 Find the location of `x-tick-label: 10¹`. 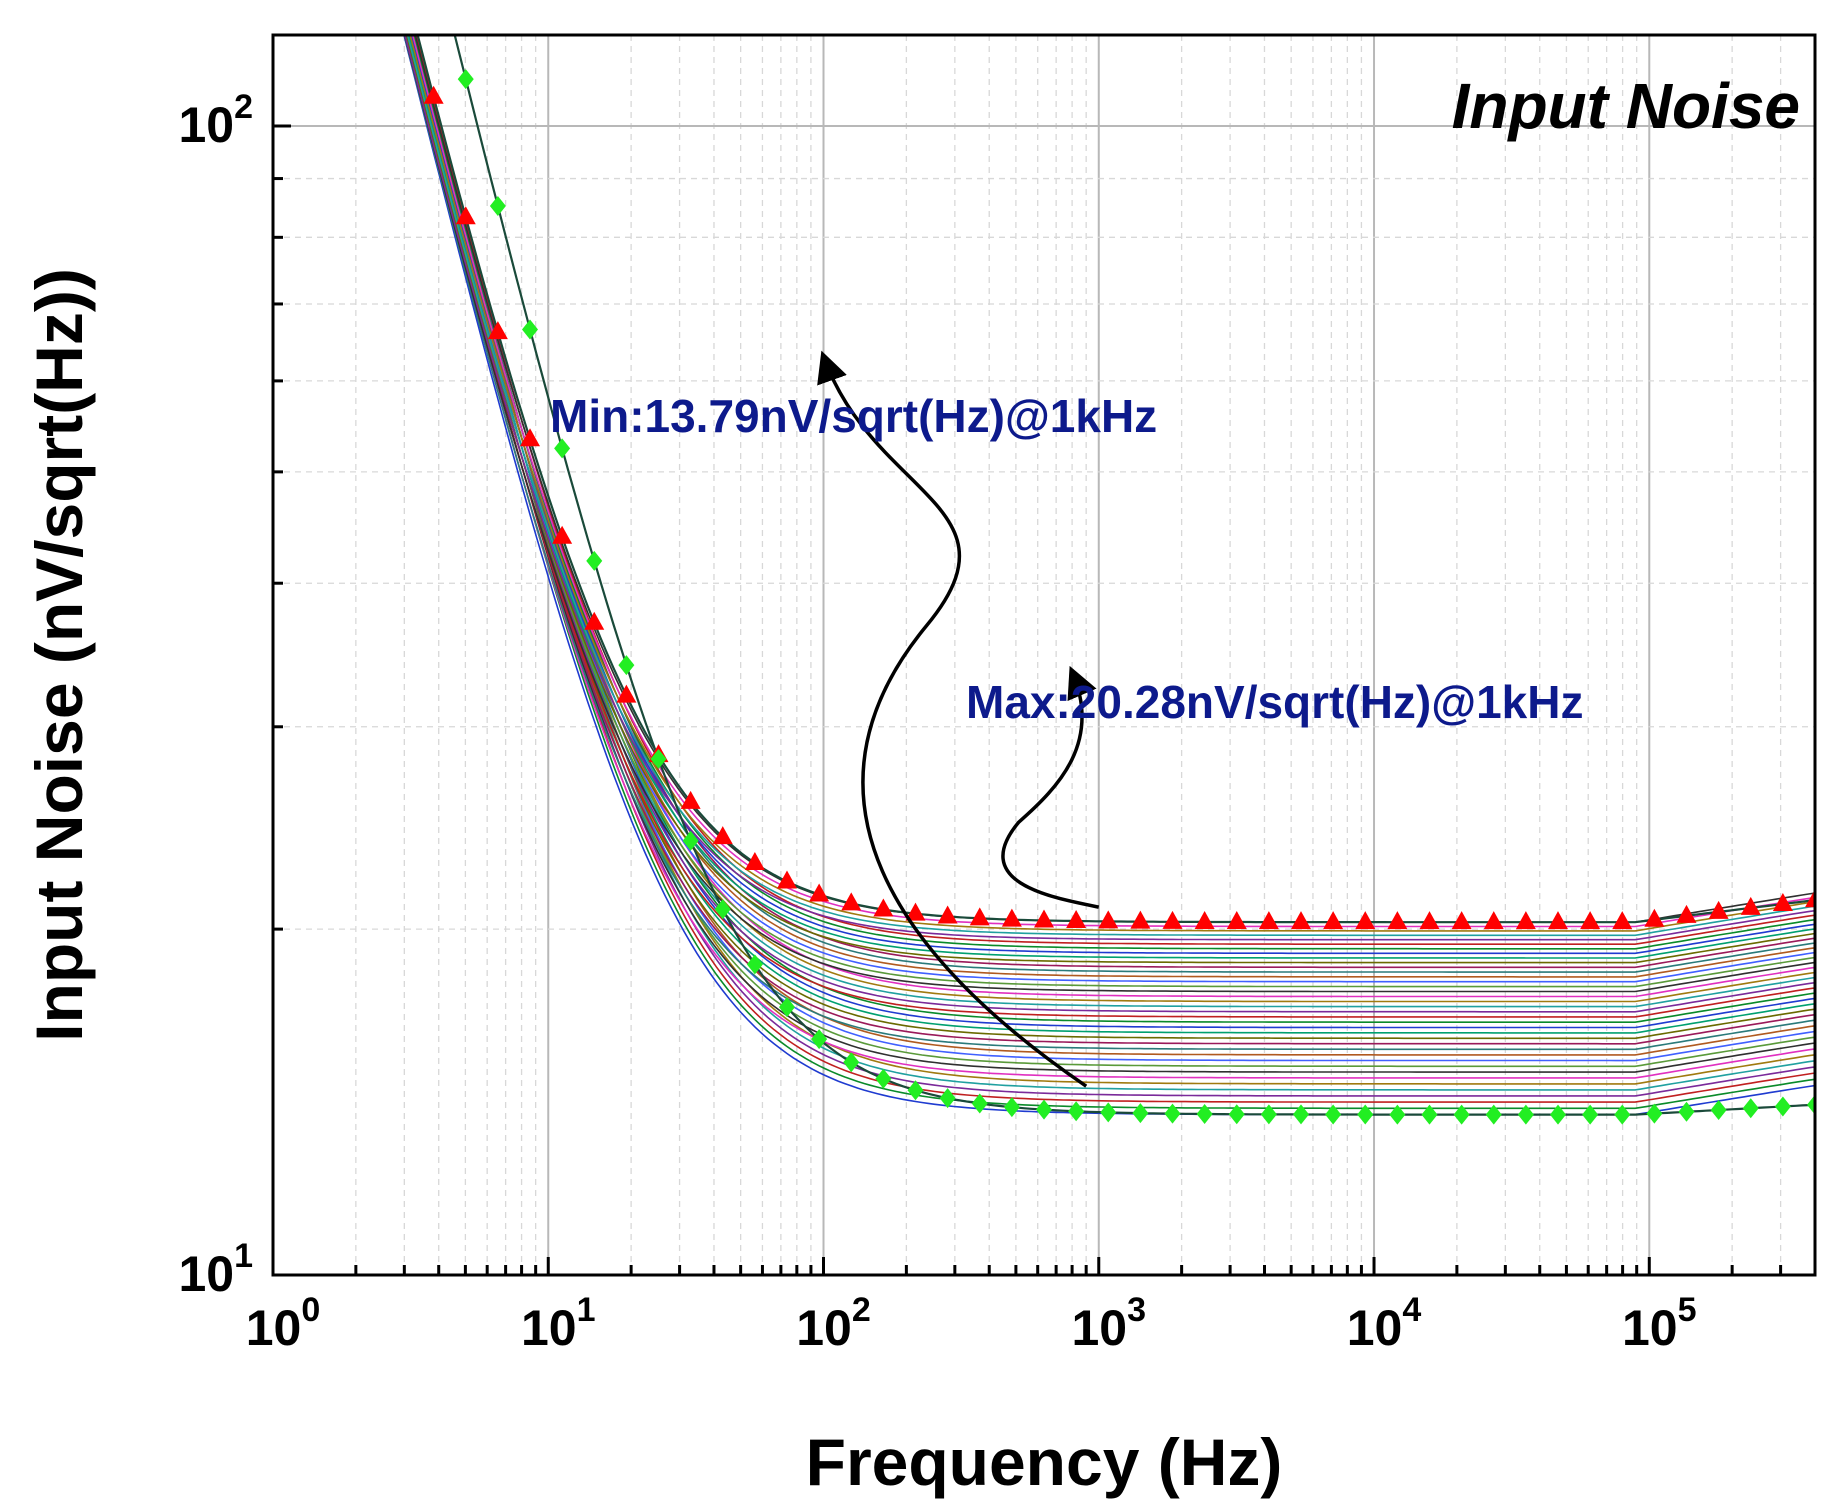

x-tick-label: 10¹ is located at coordinates (558, 1323).